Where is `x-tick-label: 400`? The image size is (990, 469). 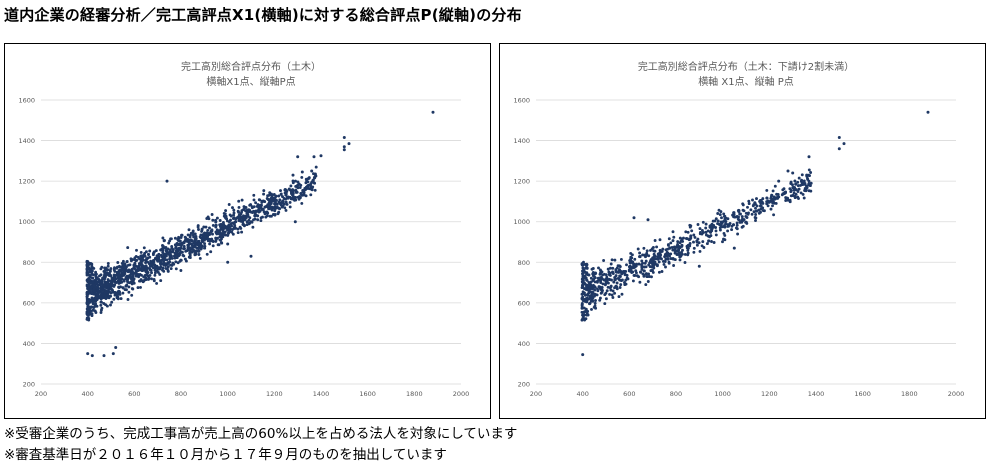 x-tick-label: 400 is located at coordinates (582, 394).